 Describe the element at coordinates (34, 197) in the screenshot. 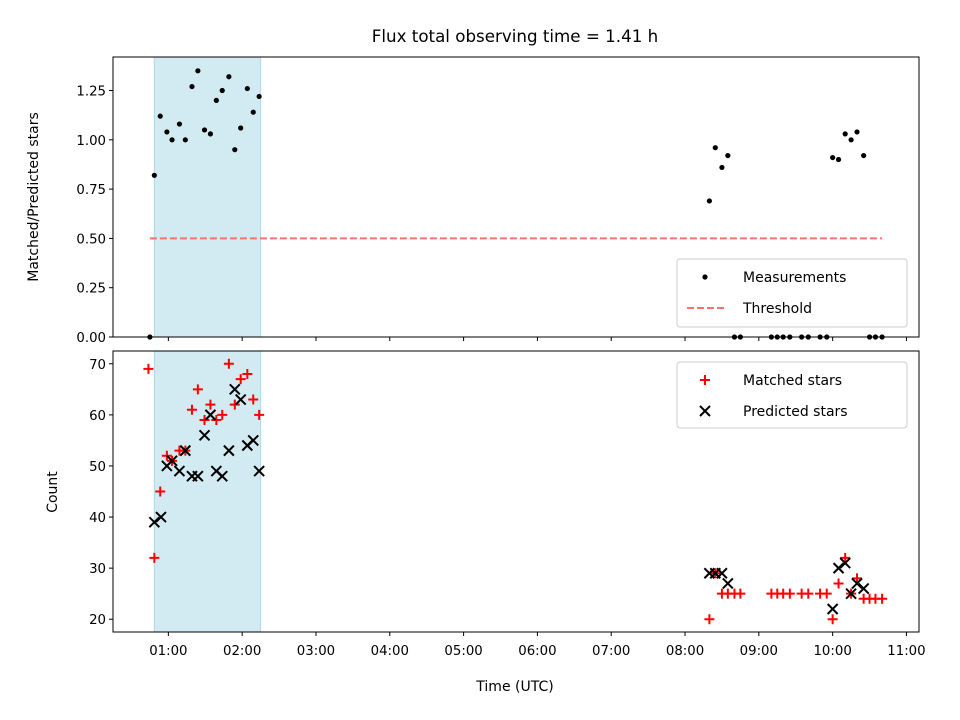

I see `top-y-axis-label: Matched/Predicted stars` at that location.